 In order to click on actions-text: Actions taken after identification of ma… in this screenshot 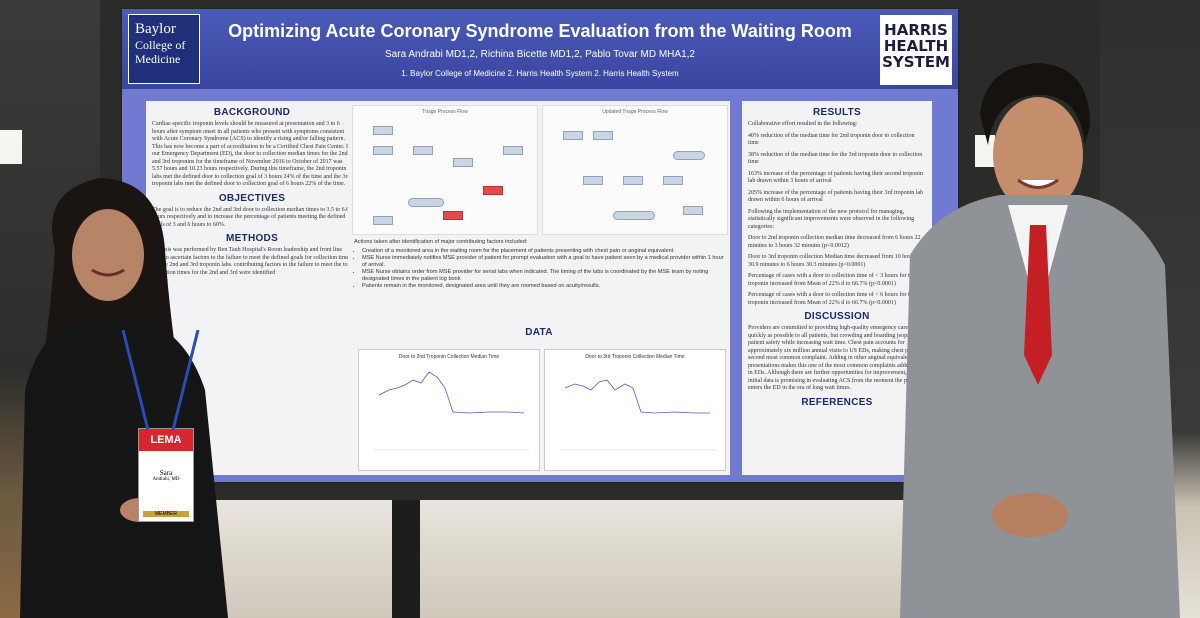, I will do `click(539, 264)`.